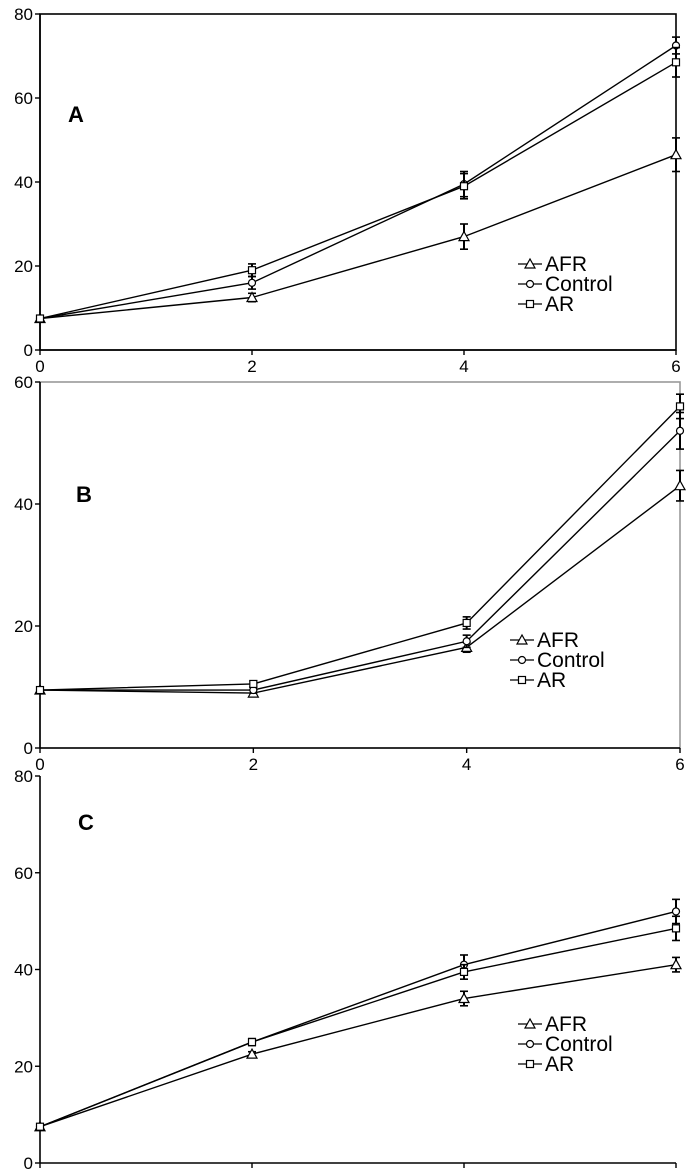 Image resolution: width=691 pixels, height=1173 pixels. Describe the element at coordinates (551, 680) in the screenshot. I see `legend-label-ar-b: AR` at that location.